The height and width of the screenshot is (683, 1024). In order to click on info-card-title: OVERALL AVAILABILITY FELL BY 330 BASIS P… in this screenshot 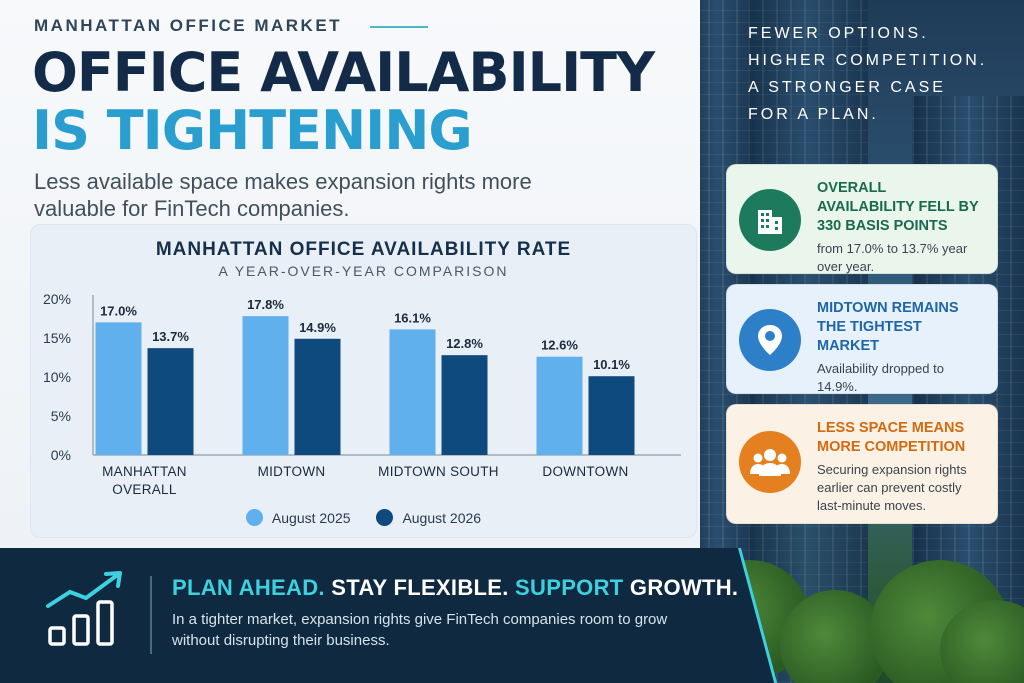, I will do `click(898, 207)`.